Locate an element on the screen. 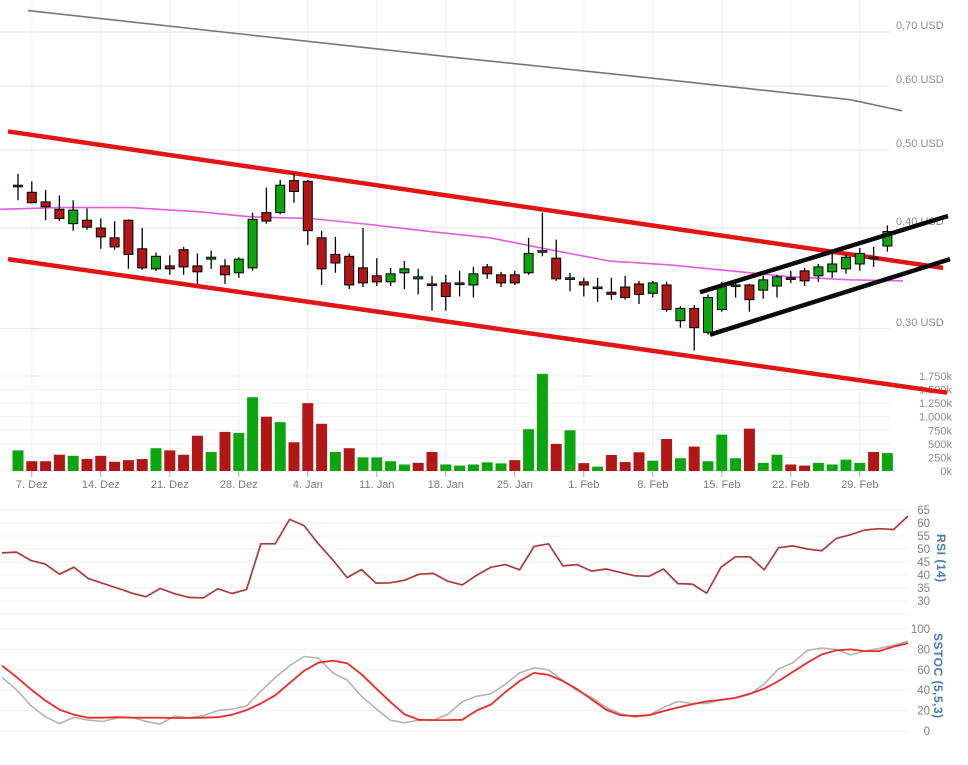  uptrend-upper-line is located at coordinates (824, 254).